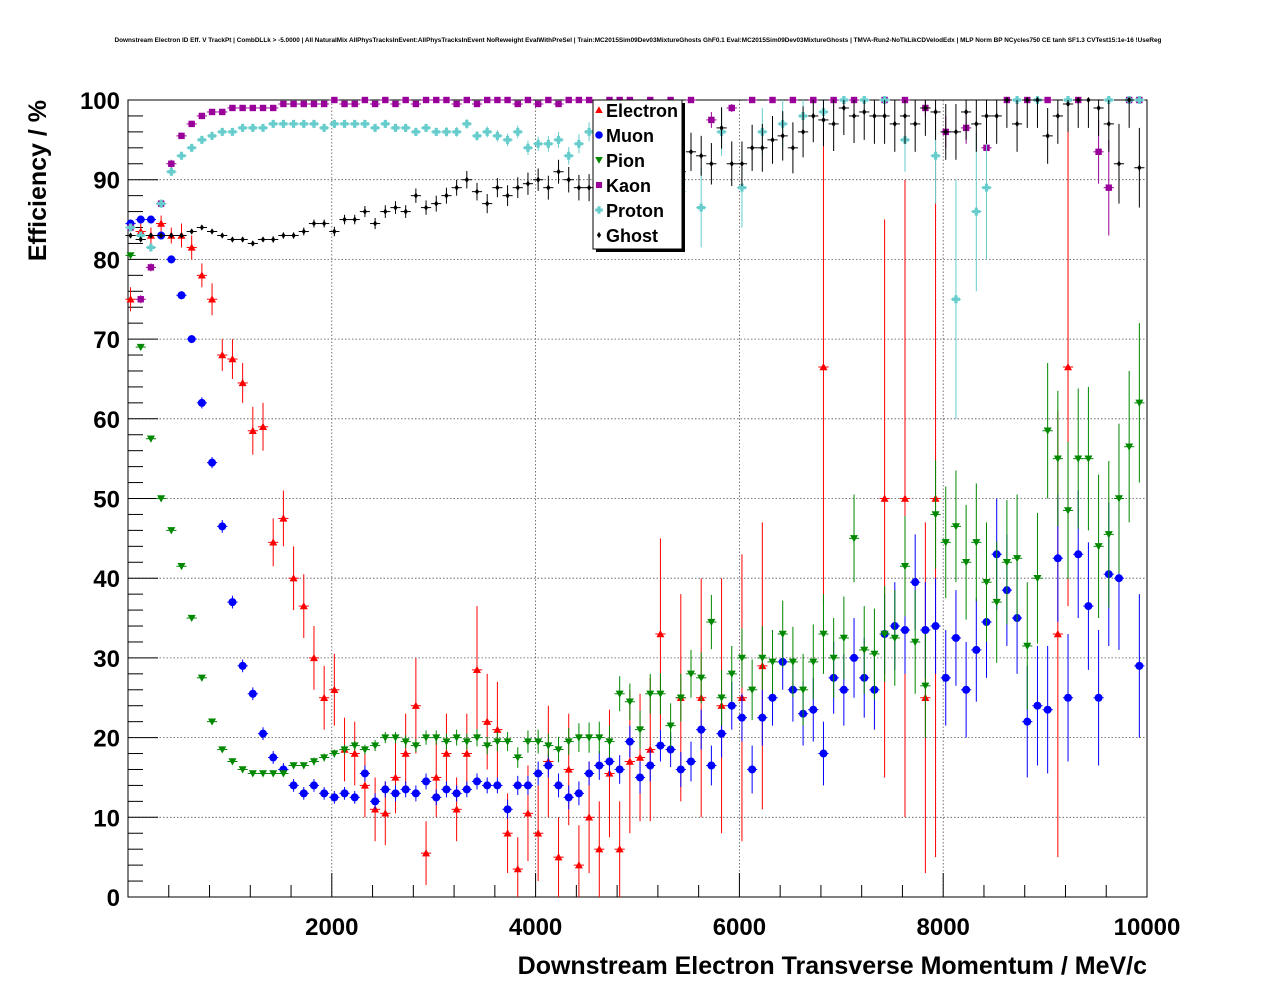 Image resolution: width=1276 pixels, height=996 pixels. Describe the element at coordinates (535, 927) in the screenshot. I see `x-tick-label: 4000` at that location.